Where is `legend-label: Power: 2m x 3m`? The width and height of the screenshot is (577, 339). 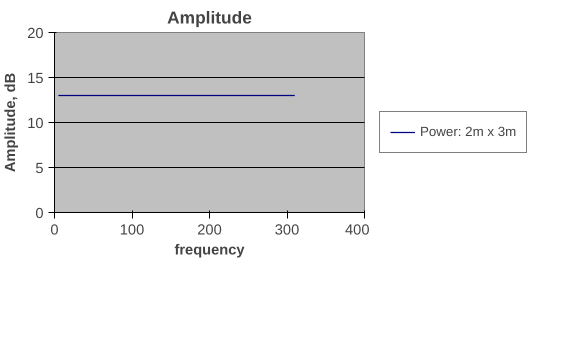
legend-label: Power: 2m x 3m is located at coordinates (468, 131).